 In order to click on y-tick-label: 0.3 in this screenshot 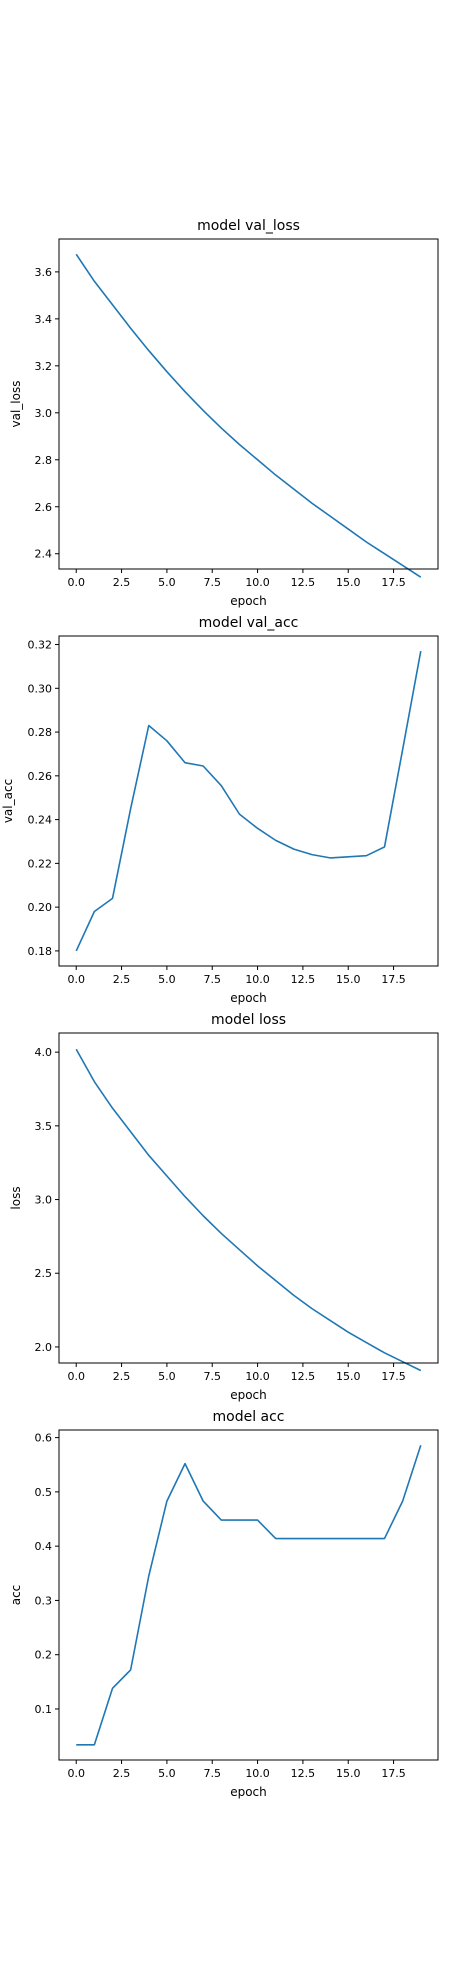, I will do `click(44, 1600)`.